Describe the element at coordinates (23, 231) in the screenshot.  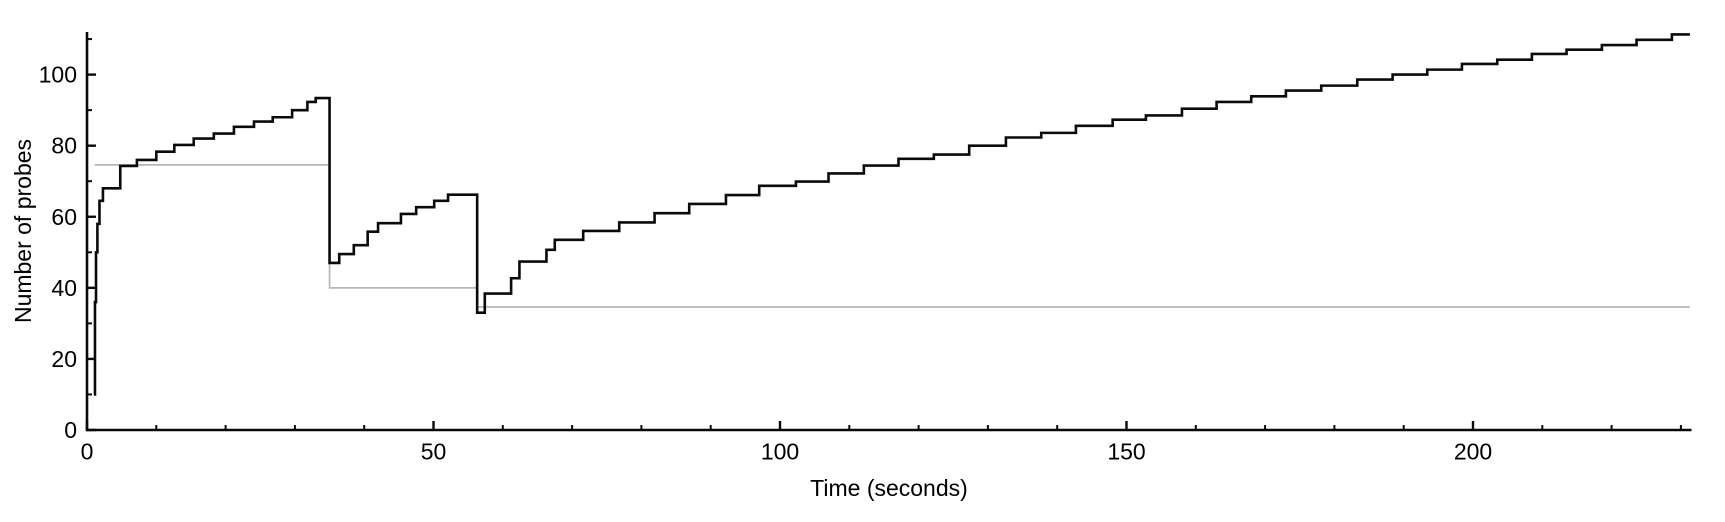
I see `y-axis-title: Number of probes` at that location.